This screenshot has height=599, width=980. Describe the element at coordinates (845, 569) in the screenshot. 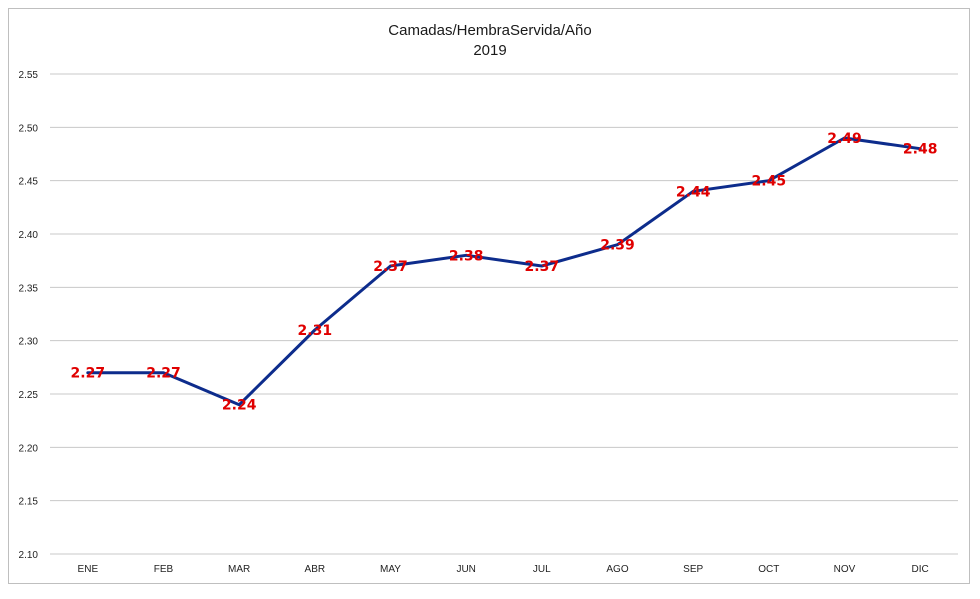

I see `x-tick-label: NOV` at that location.